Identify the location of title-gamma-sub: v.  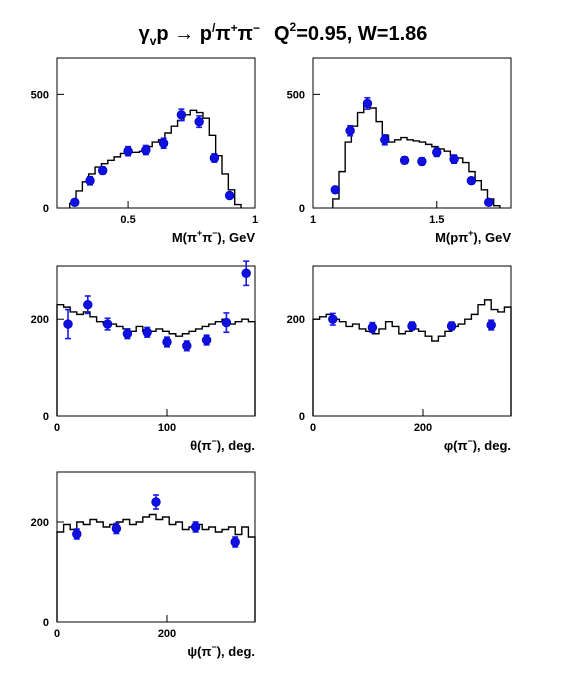
(153, 41).